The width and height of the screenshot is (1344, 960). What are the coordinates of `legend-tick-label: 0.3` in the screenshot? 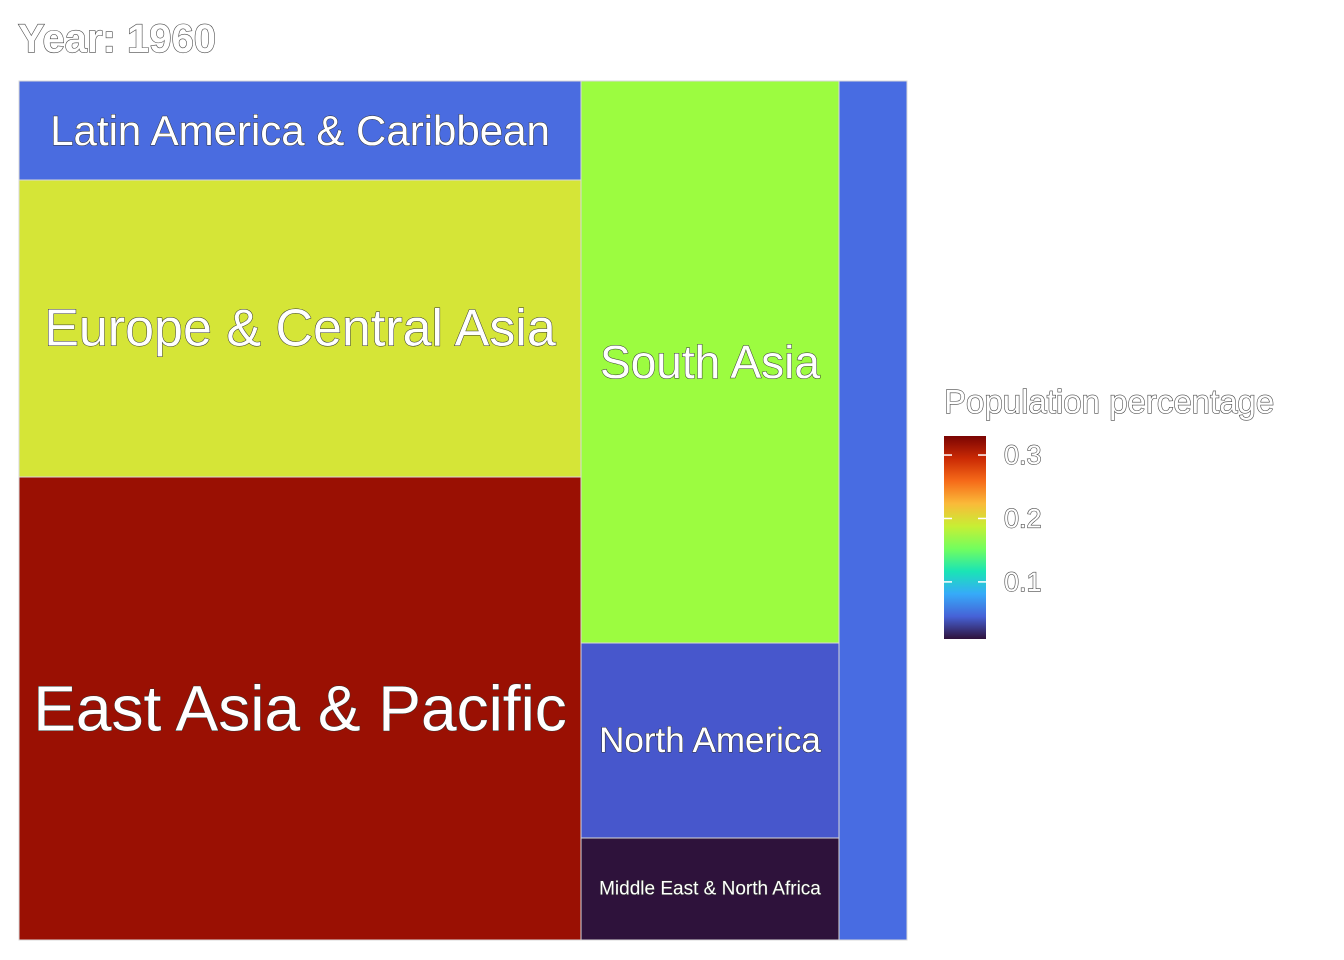 It's located at (1023, 455).